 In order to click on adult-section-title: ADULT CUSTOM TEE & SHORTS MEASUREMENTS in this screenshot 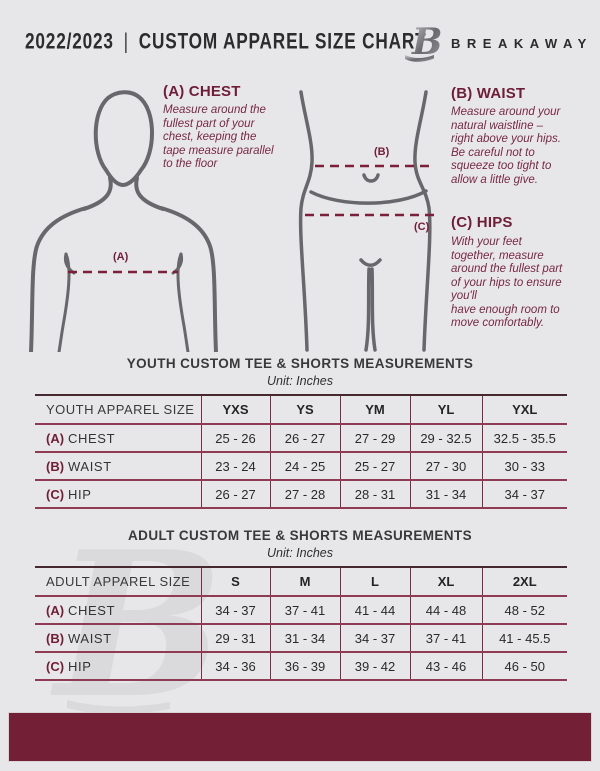, I will do `click(300, 535)`.